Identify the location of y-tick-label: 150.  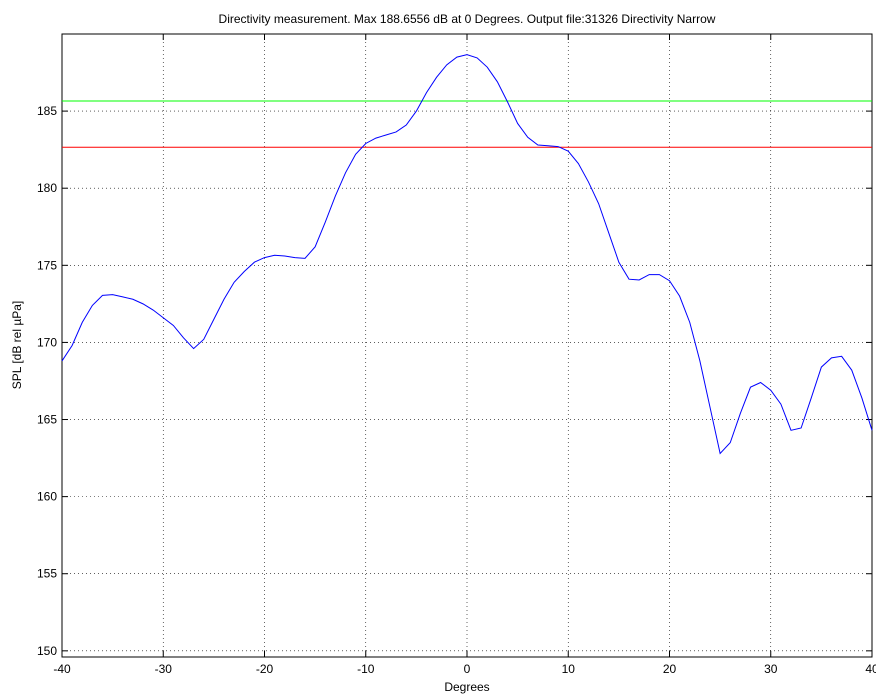
(47, 651).